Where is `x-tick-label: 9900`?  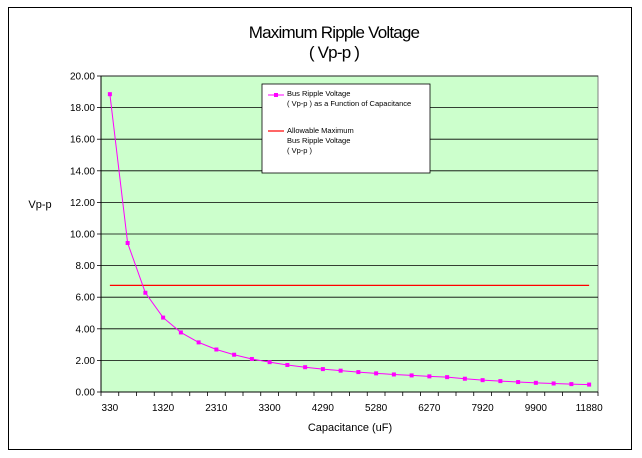
x-tick-label: 9900 is located at coordinates (536, 408).